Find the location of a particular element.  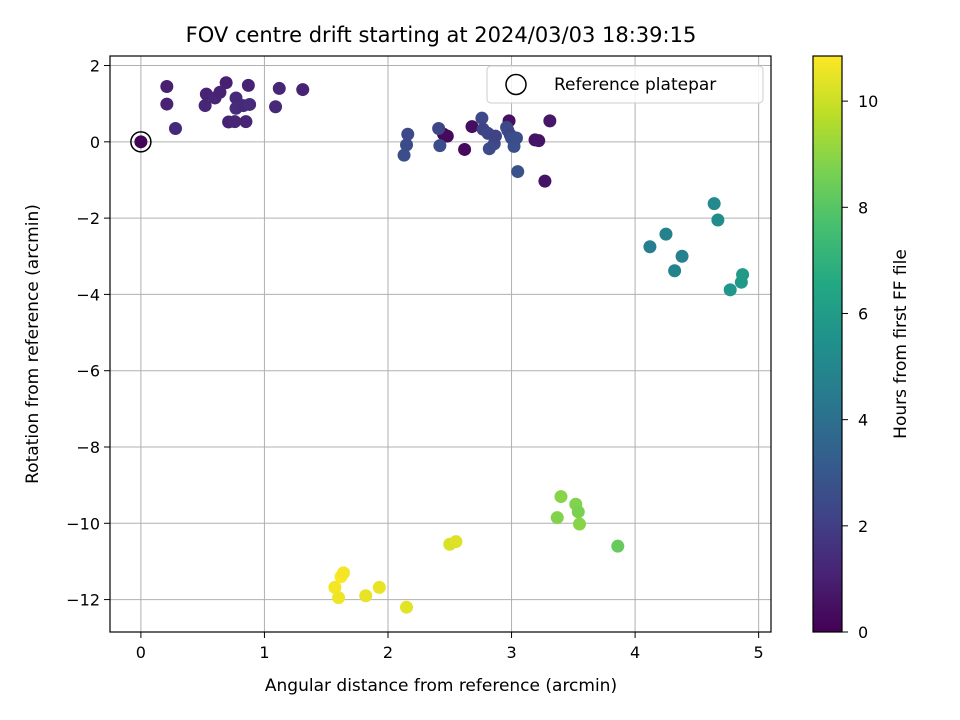

colorbar-tick-label: 0 is located at coordinates (863, 632).